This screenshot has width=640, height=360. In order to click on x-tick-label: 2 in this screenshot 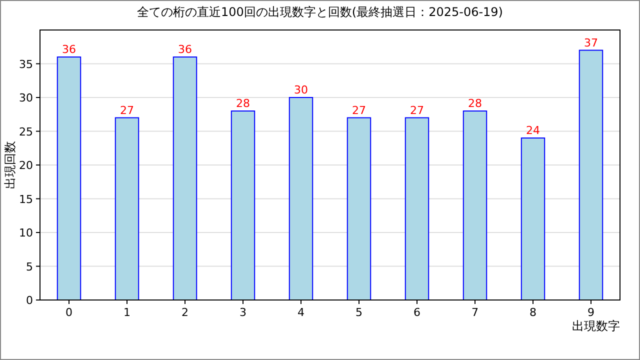, I will do `click(185, 312)`.